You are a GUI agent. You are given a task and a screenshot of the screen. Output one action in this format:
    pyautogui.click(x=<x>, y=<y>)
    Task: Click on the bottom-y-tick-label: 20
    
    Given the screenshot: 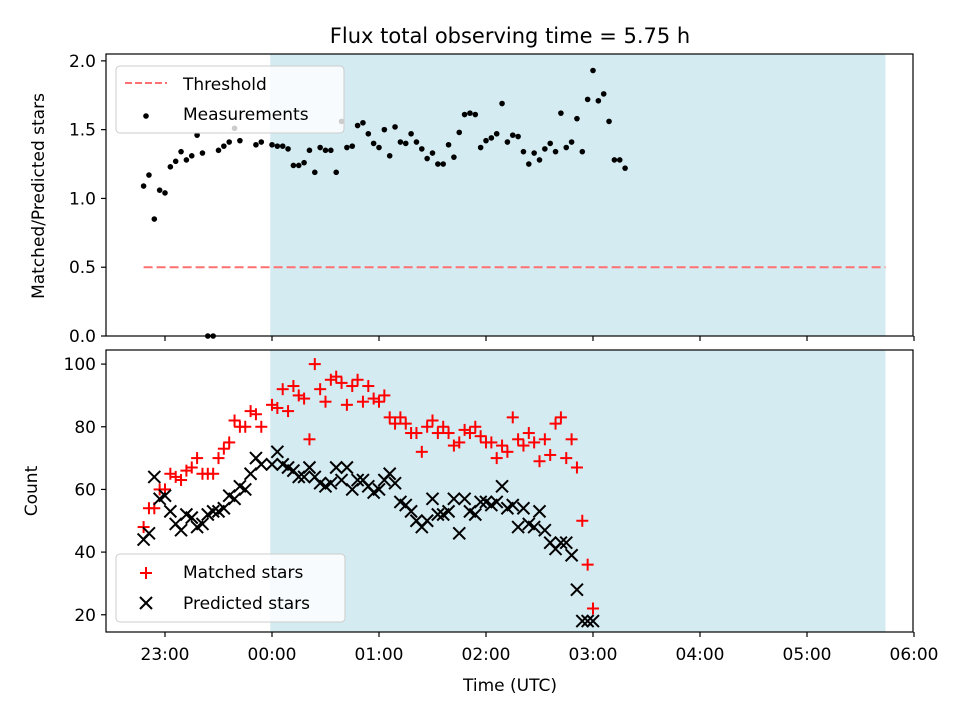 What is the action you would take?
    pyautogui.click(x=85, y=616)
    